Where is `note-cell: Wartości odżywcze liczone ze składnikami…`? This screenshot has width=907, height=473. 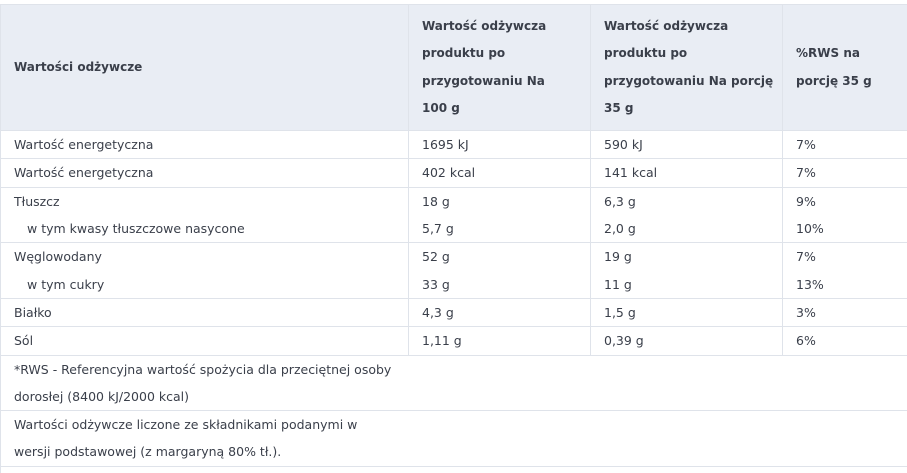
note-cell: Wartości odżywcze liczone ze składnikami… is located at coordinates (453, 438).